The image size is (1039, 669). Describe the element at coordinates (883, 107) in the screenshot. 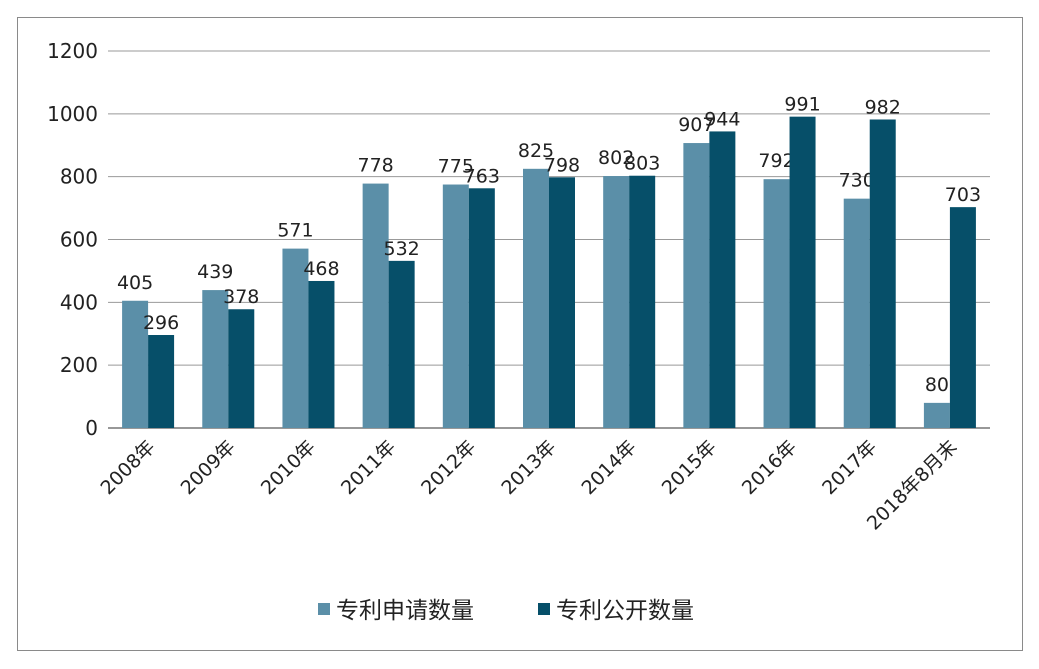

I see `data-label: 982` at that location.